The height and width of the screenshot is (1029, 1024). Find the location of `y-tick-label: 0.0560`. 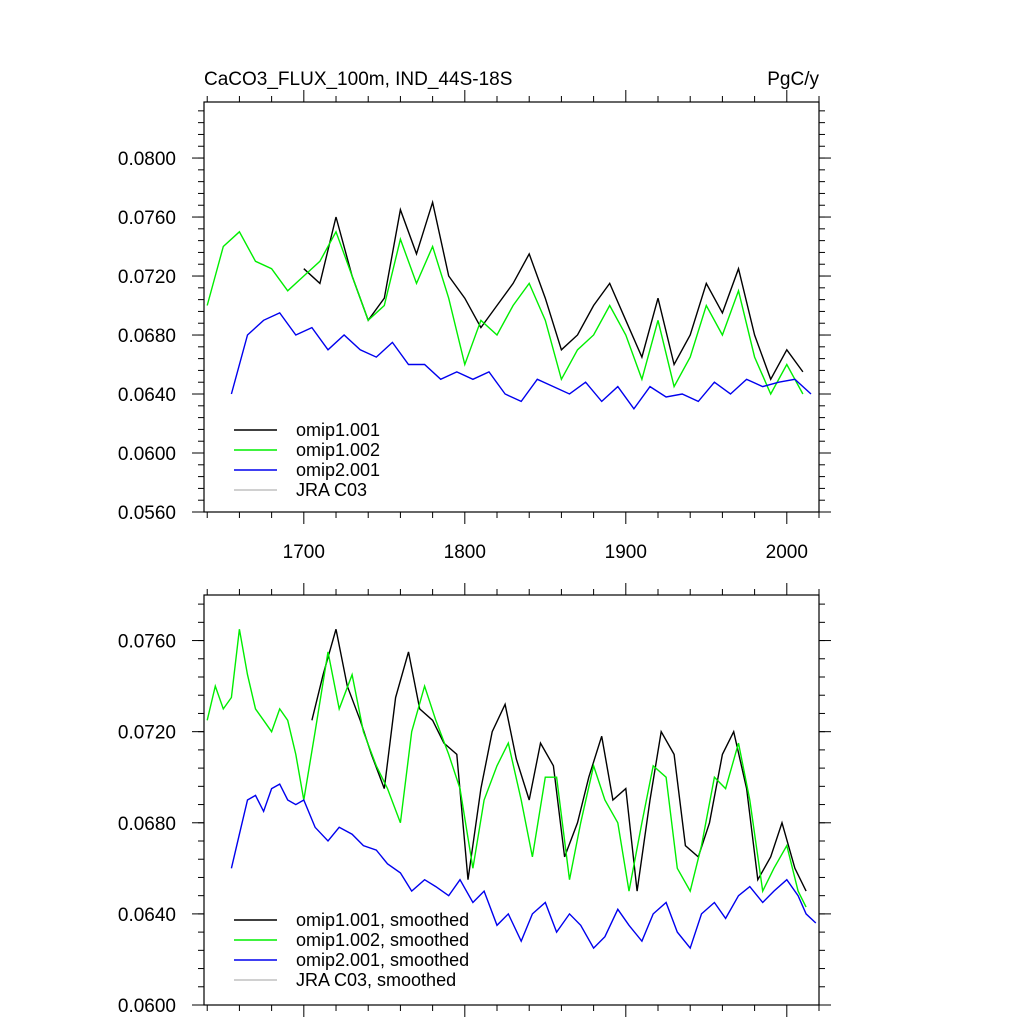

y-tick-label: 0.0560 is located at coordinates (147, 513).